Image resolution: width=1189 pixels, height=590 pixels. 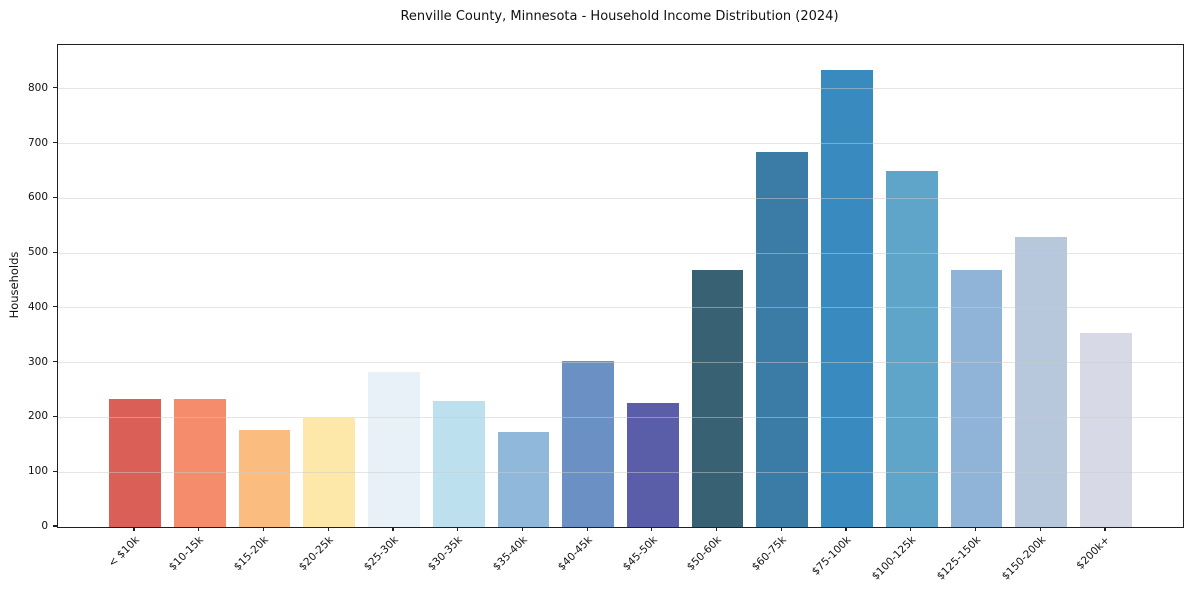 I want to click on x-tick-label-10: $60-75k, so click(x=769, y=554).